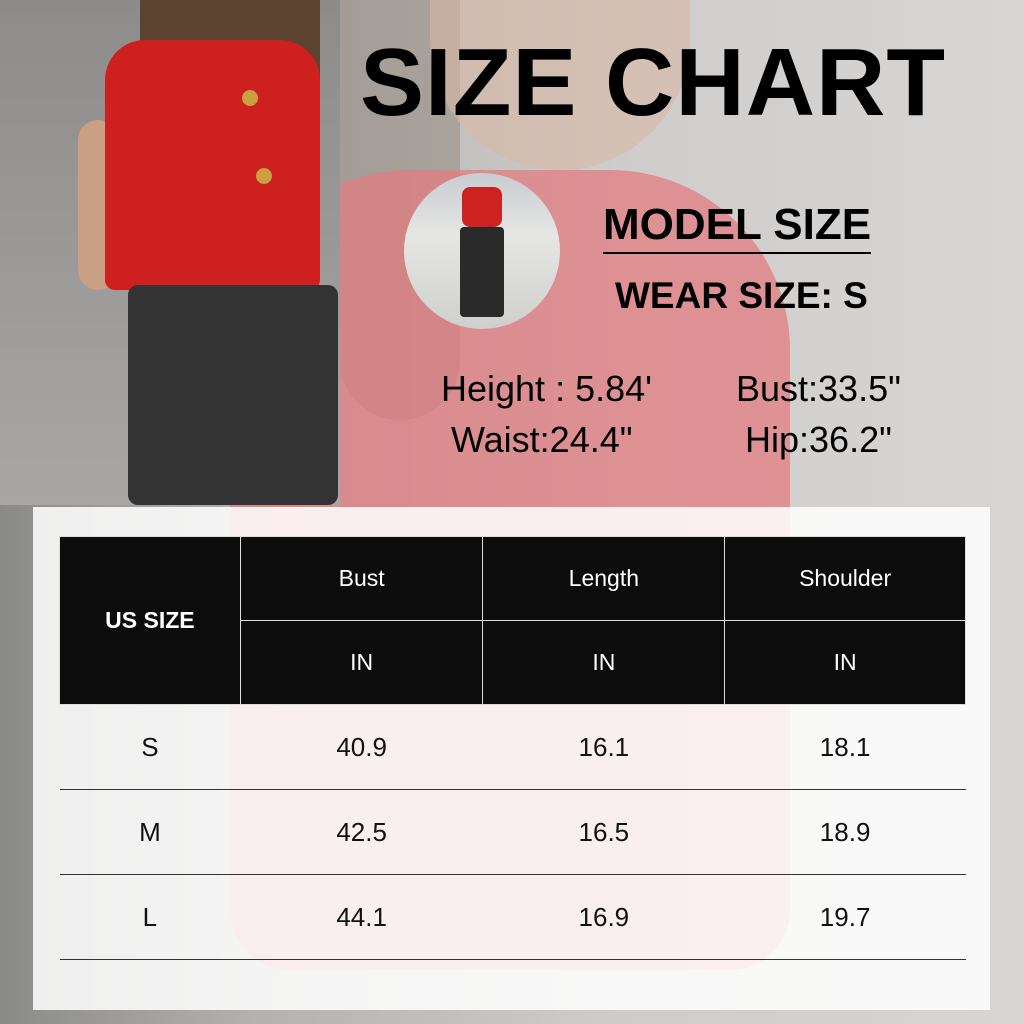 The image size is (1024, 1024). Describe the element at coordinates (845, 747) in the screenshot. I see `shoulder-cell: 18.1` at that location.